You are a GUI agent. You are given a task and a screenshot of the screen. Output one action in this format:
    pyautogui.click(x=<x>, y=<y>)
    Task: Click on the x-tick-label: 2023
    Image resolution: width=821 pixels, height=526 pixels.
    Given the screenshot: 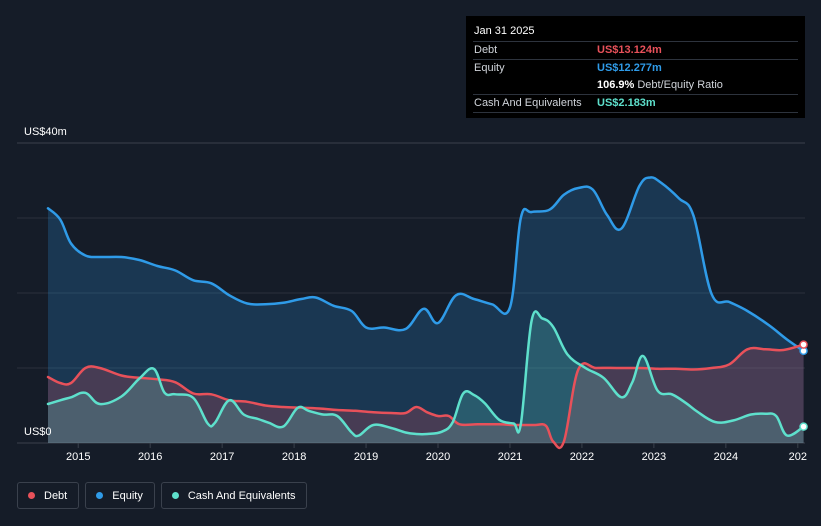 What is the action you would take?
    pyautogui.click(x=654, y=457)
    